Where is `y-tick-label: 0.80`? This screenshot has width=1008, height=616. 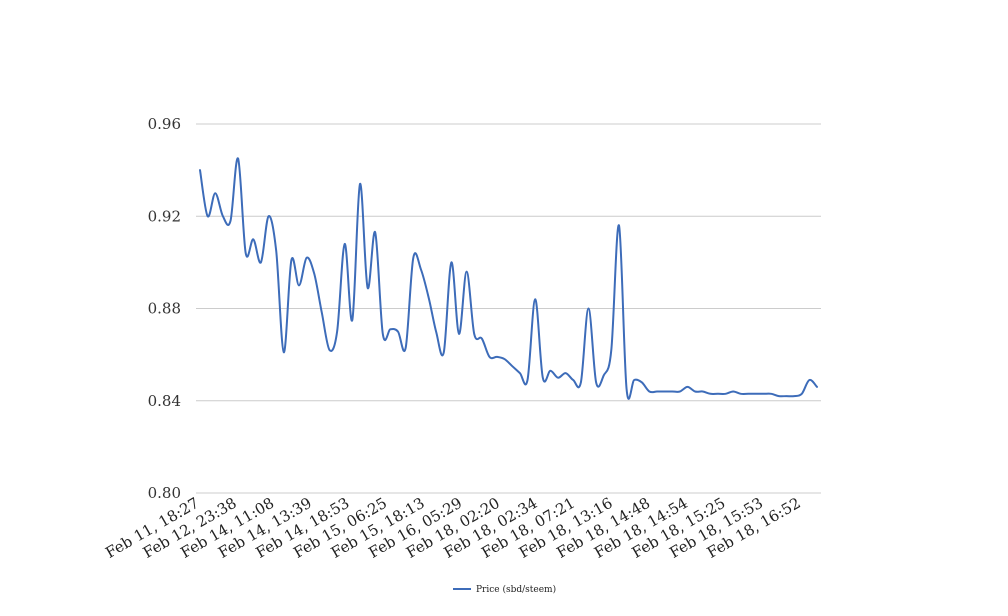
y-tick-label: 0.80 is located at coordinates (164, 493).